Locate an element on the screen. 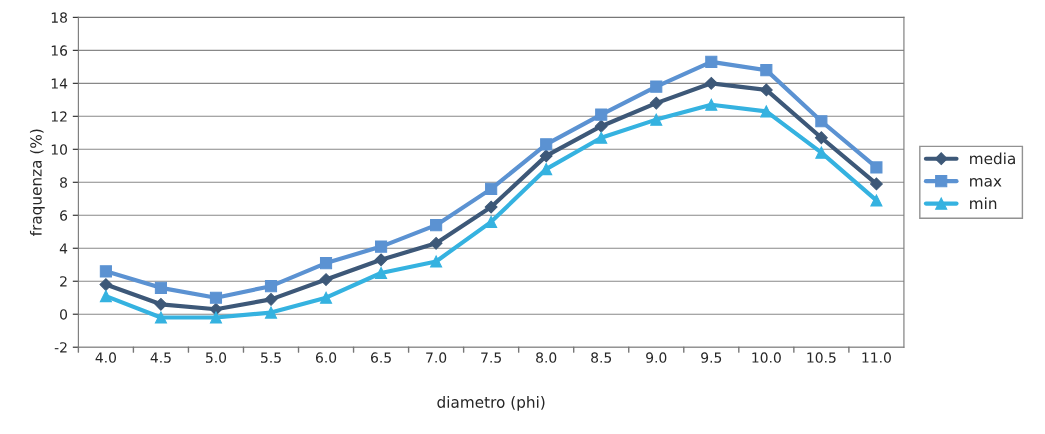  x-tick-label: 4.0 is located at coordinates (106, 357).